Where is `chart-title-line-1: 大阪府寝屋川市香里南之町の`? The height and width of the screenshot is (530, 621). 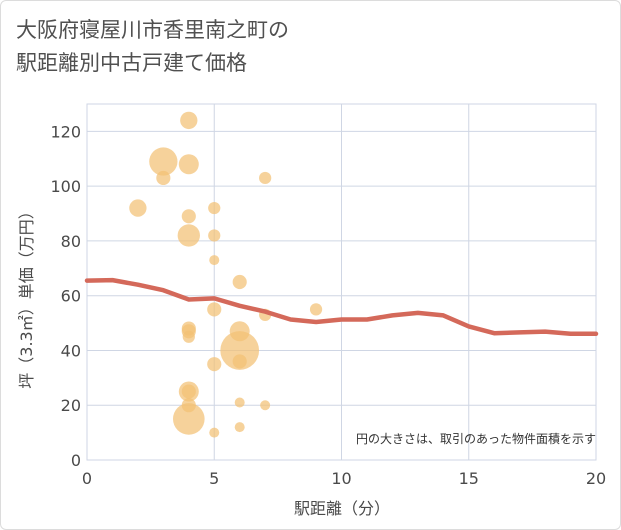
chart-title-line-1: 大阪府寝屋川市香里南之町の is located at coordinates (152, 30).